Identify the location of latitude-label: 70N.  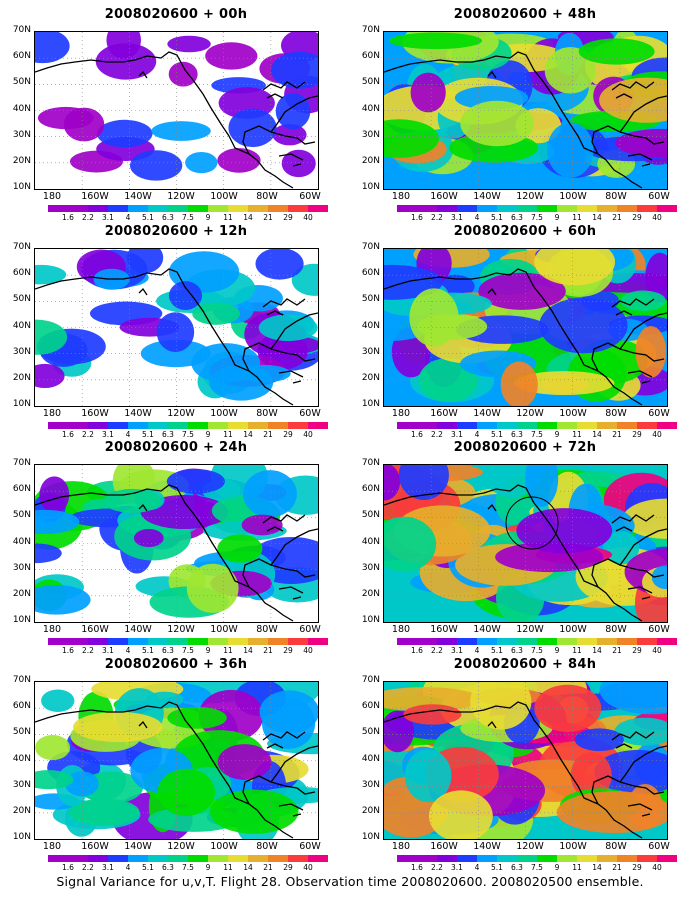
(21, 247).